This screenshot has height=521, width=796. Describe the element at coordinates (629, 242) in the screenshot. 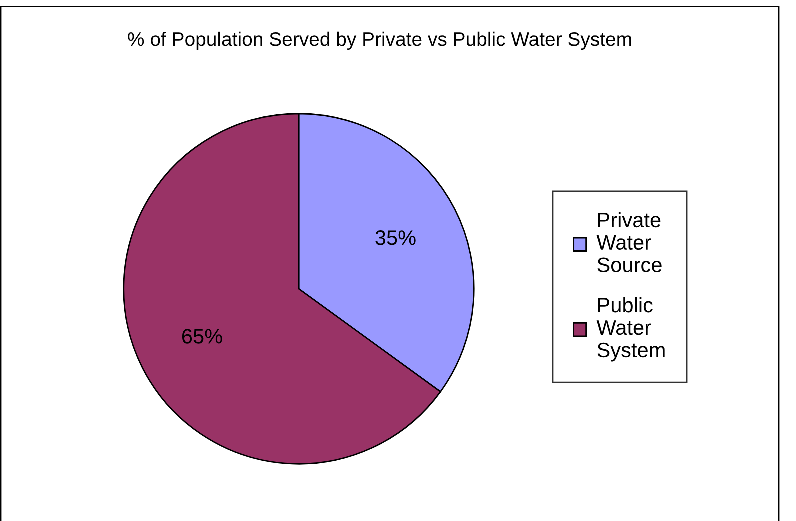

I see `legend-label: Private Water Source` at that location.